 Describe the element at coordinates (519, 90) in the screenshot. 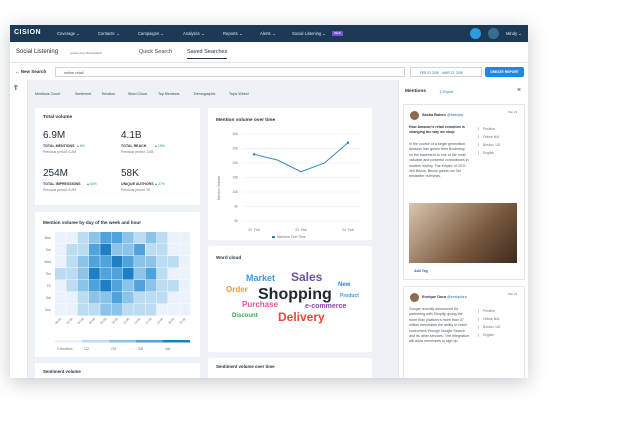

I see `close-button: ×` at that location.